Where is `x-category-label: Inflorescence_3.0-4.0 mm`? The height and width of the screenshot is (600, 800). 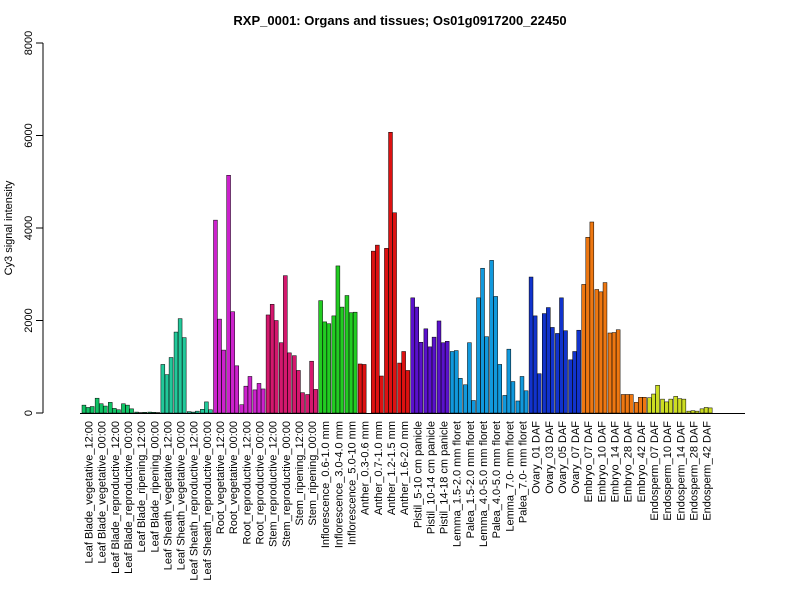 x-category-label: Inflorescence_3.0-4.0 mm is located at coordinates (339, 484).